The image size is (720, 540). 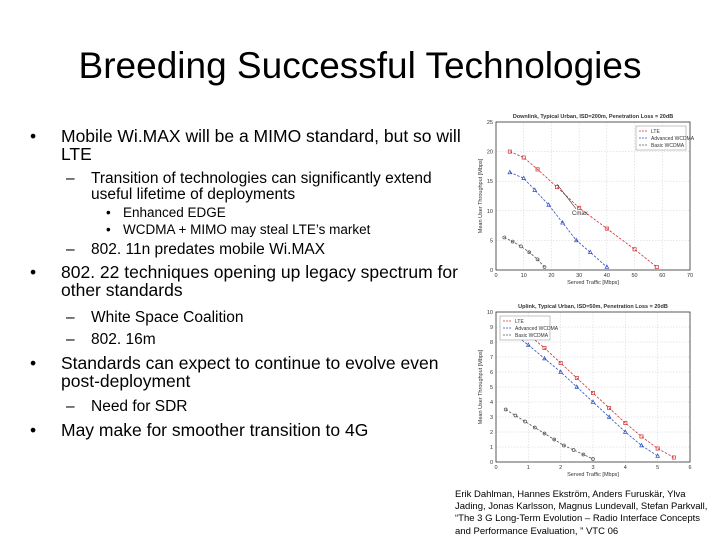 I want to click on chart-0-legend-box, so click(x=661, y=138).